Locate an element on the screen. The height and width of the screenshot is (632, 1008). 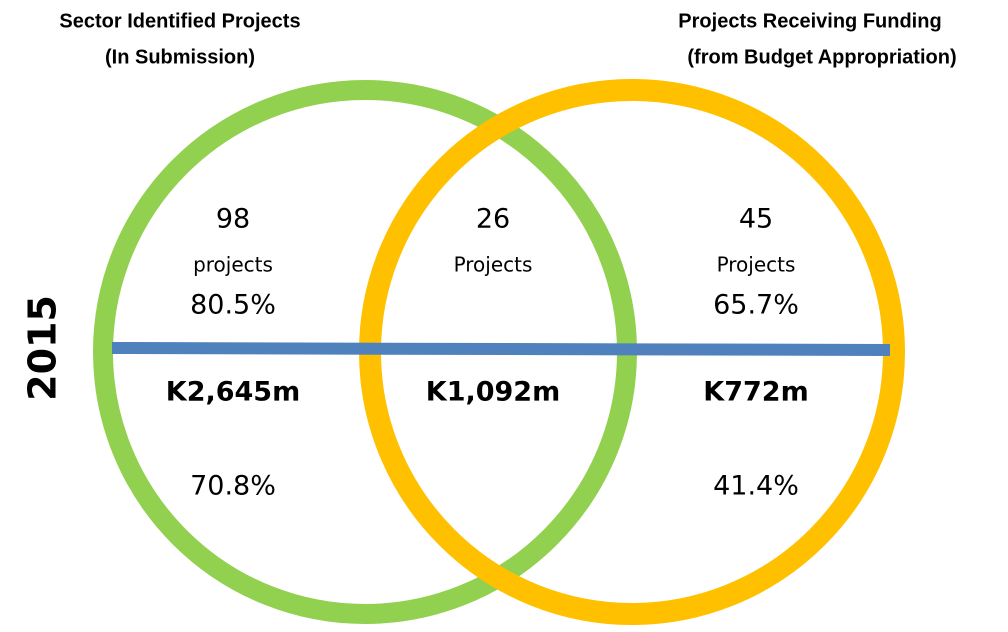
count-share: 65.7% is located at coordinates (756, 305).